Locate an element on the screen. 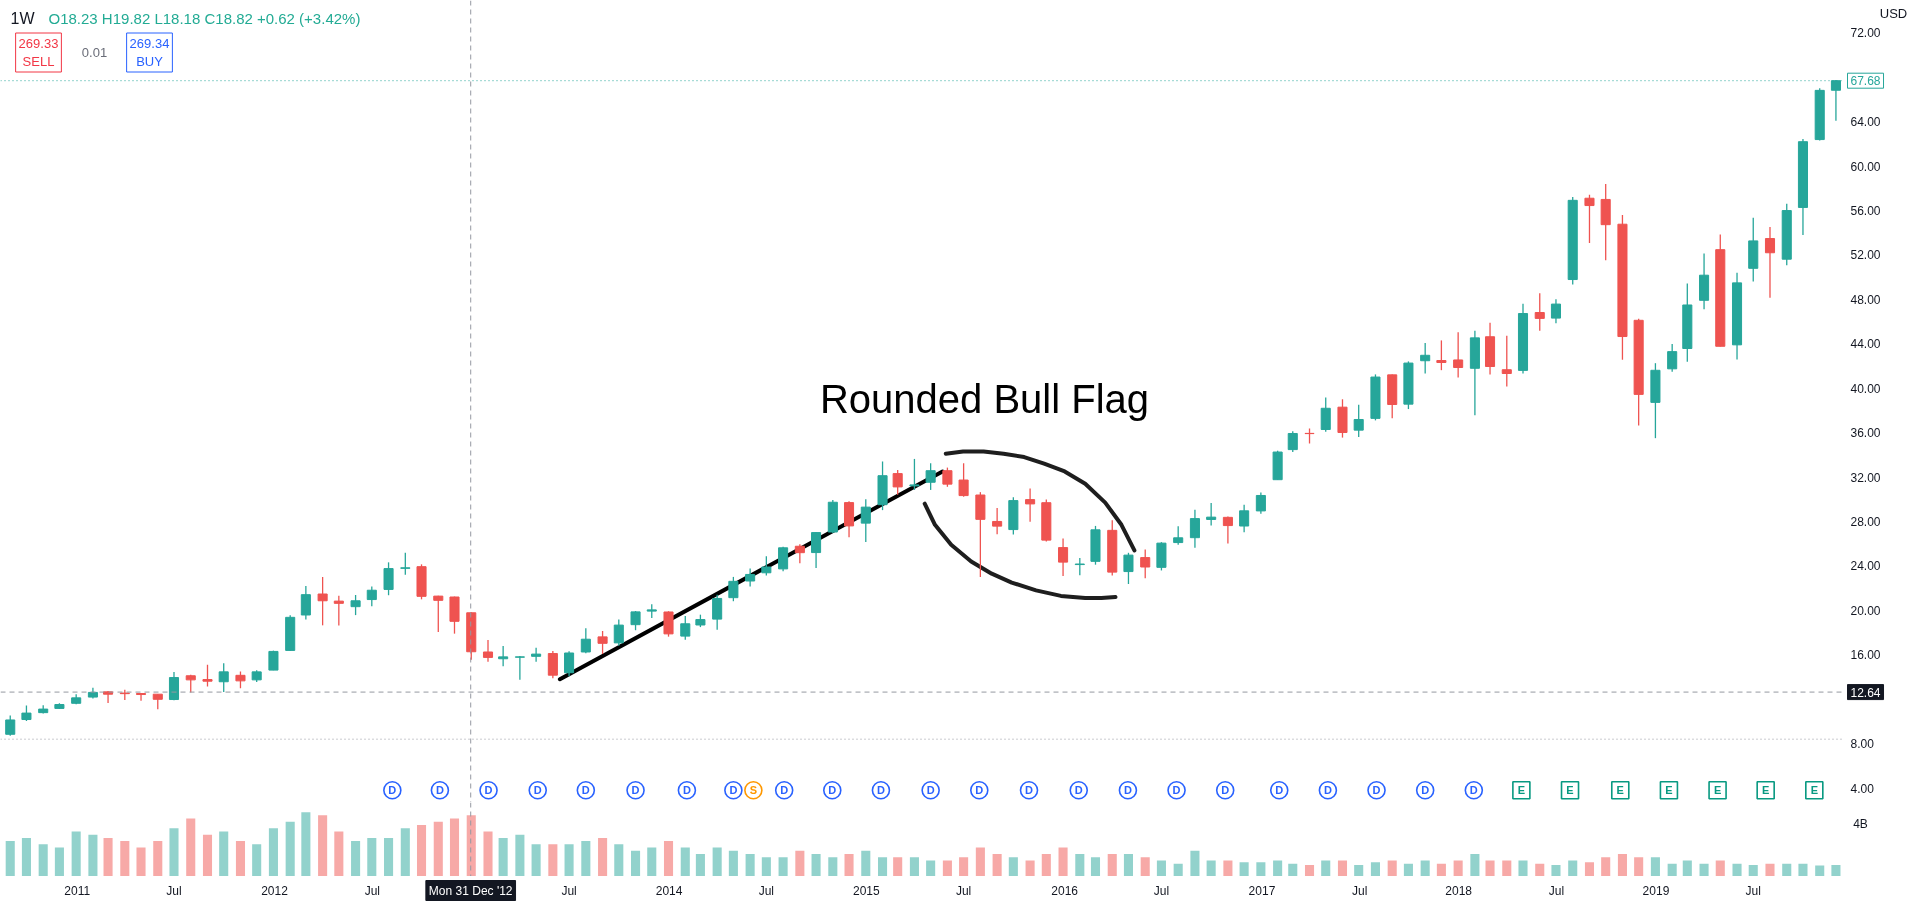 The width and height of the screenshot is (1920, 908). text: 1W is located at coordinates (23, 18).